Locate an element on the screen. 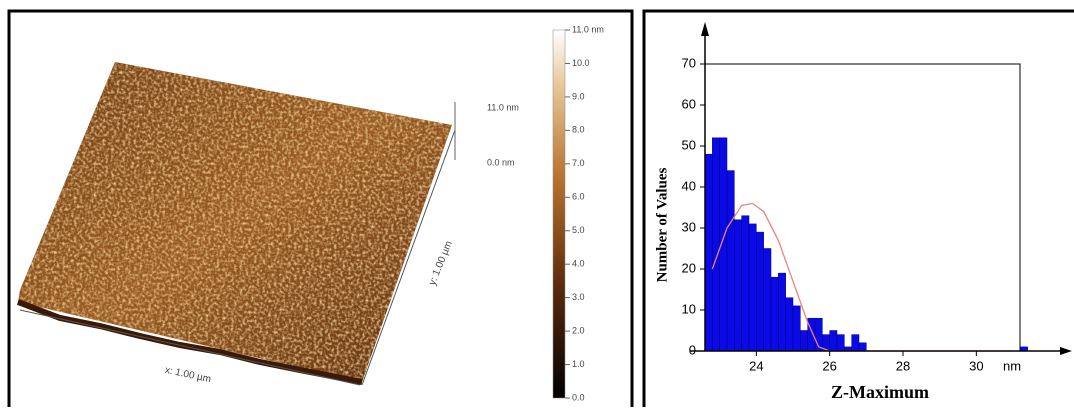 The height and width of the screenshot is (412, 1074). x-tick-label: 24 is located at coordinates (756, 365).